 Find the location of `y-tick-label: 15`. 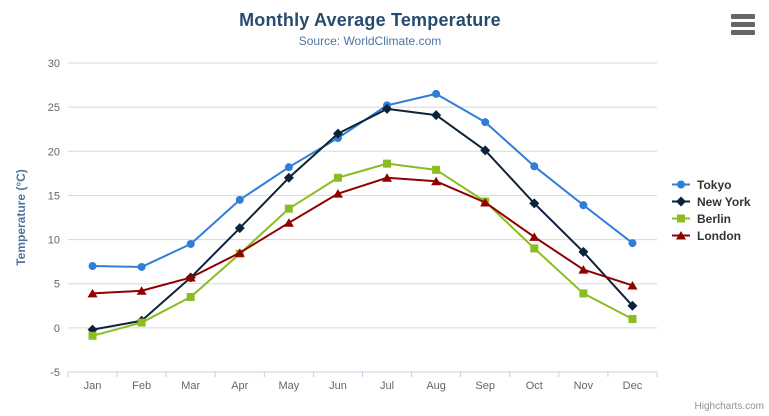

y-tick-label: 15 is located at coordinates (54, 196).